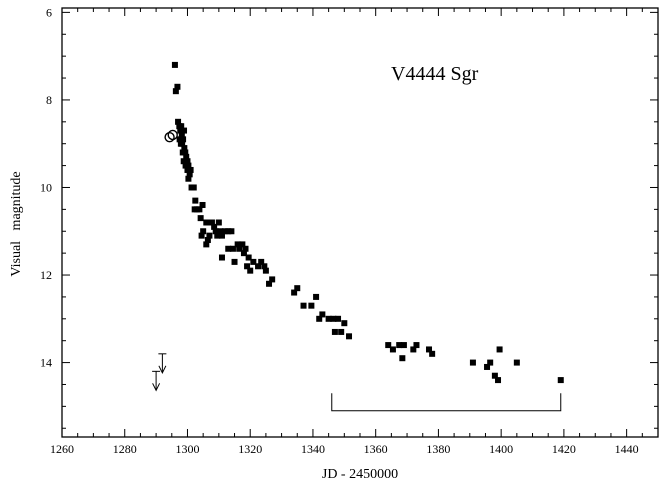 The height and width of the screenshot is (484, 668). Describe the element at coordinates (564, 449) in the screenshot. I see `x-tick-label: 1420` at that location.